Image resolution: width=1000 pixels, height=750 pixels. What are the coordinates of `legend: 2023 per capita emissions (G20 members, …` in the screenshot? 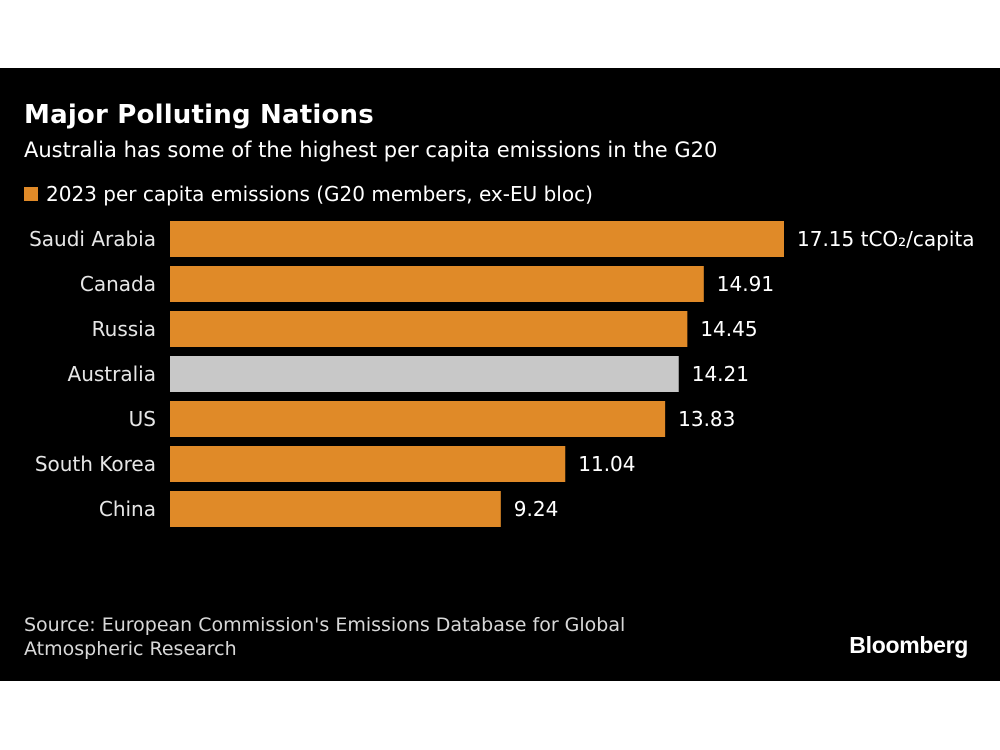 It's located at (308, 194).